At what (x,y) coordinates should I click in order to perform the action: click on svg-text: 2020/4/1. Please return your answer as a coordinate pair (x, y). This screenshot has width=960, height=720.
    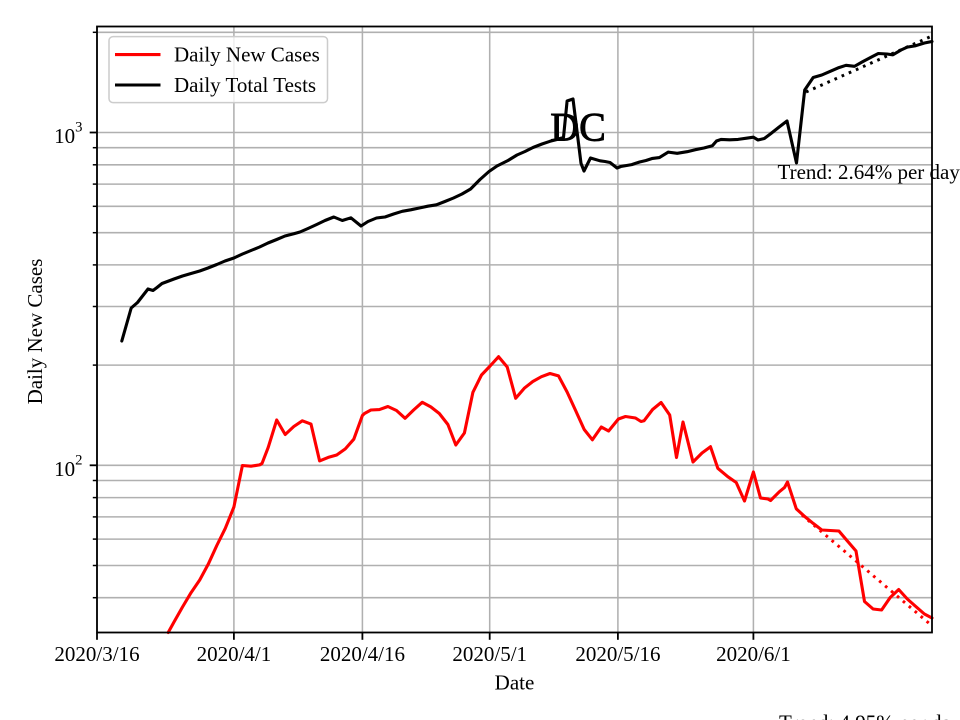
    Looking at the image, I should click on (234, 654).